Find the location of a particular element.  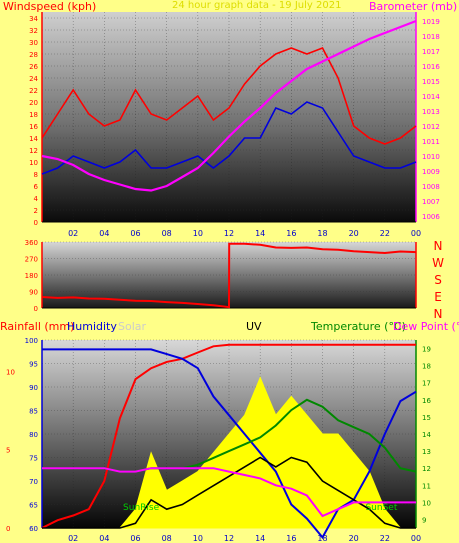

windspeed-average-line is located at coordinates (229, 138).